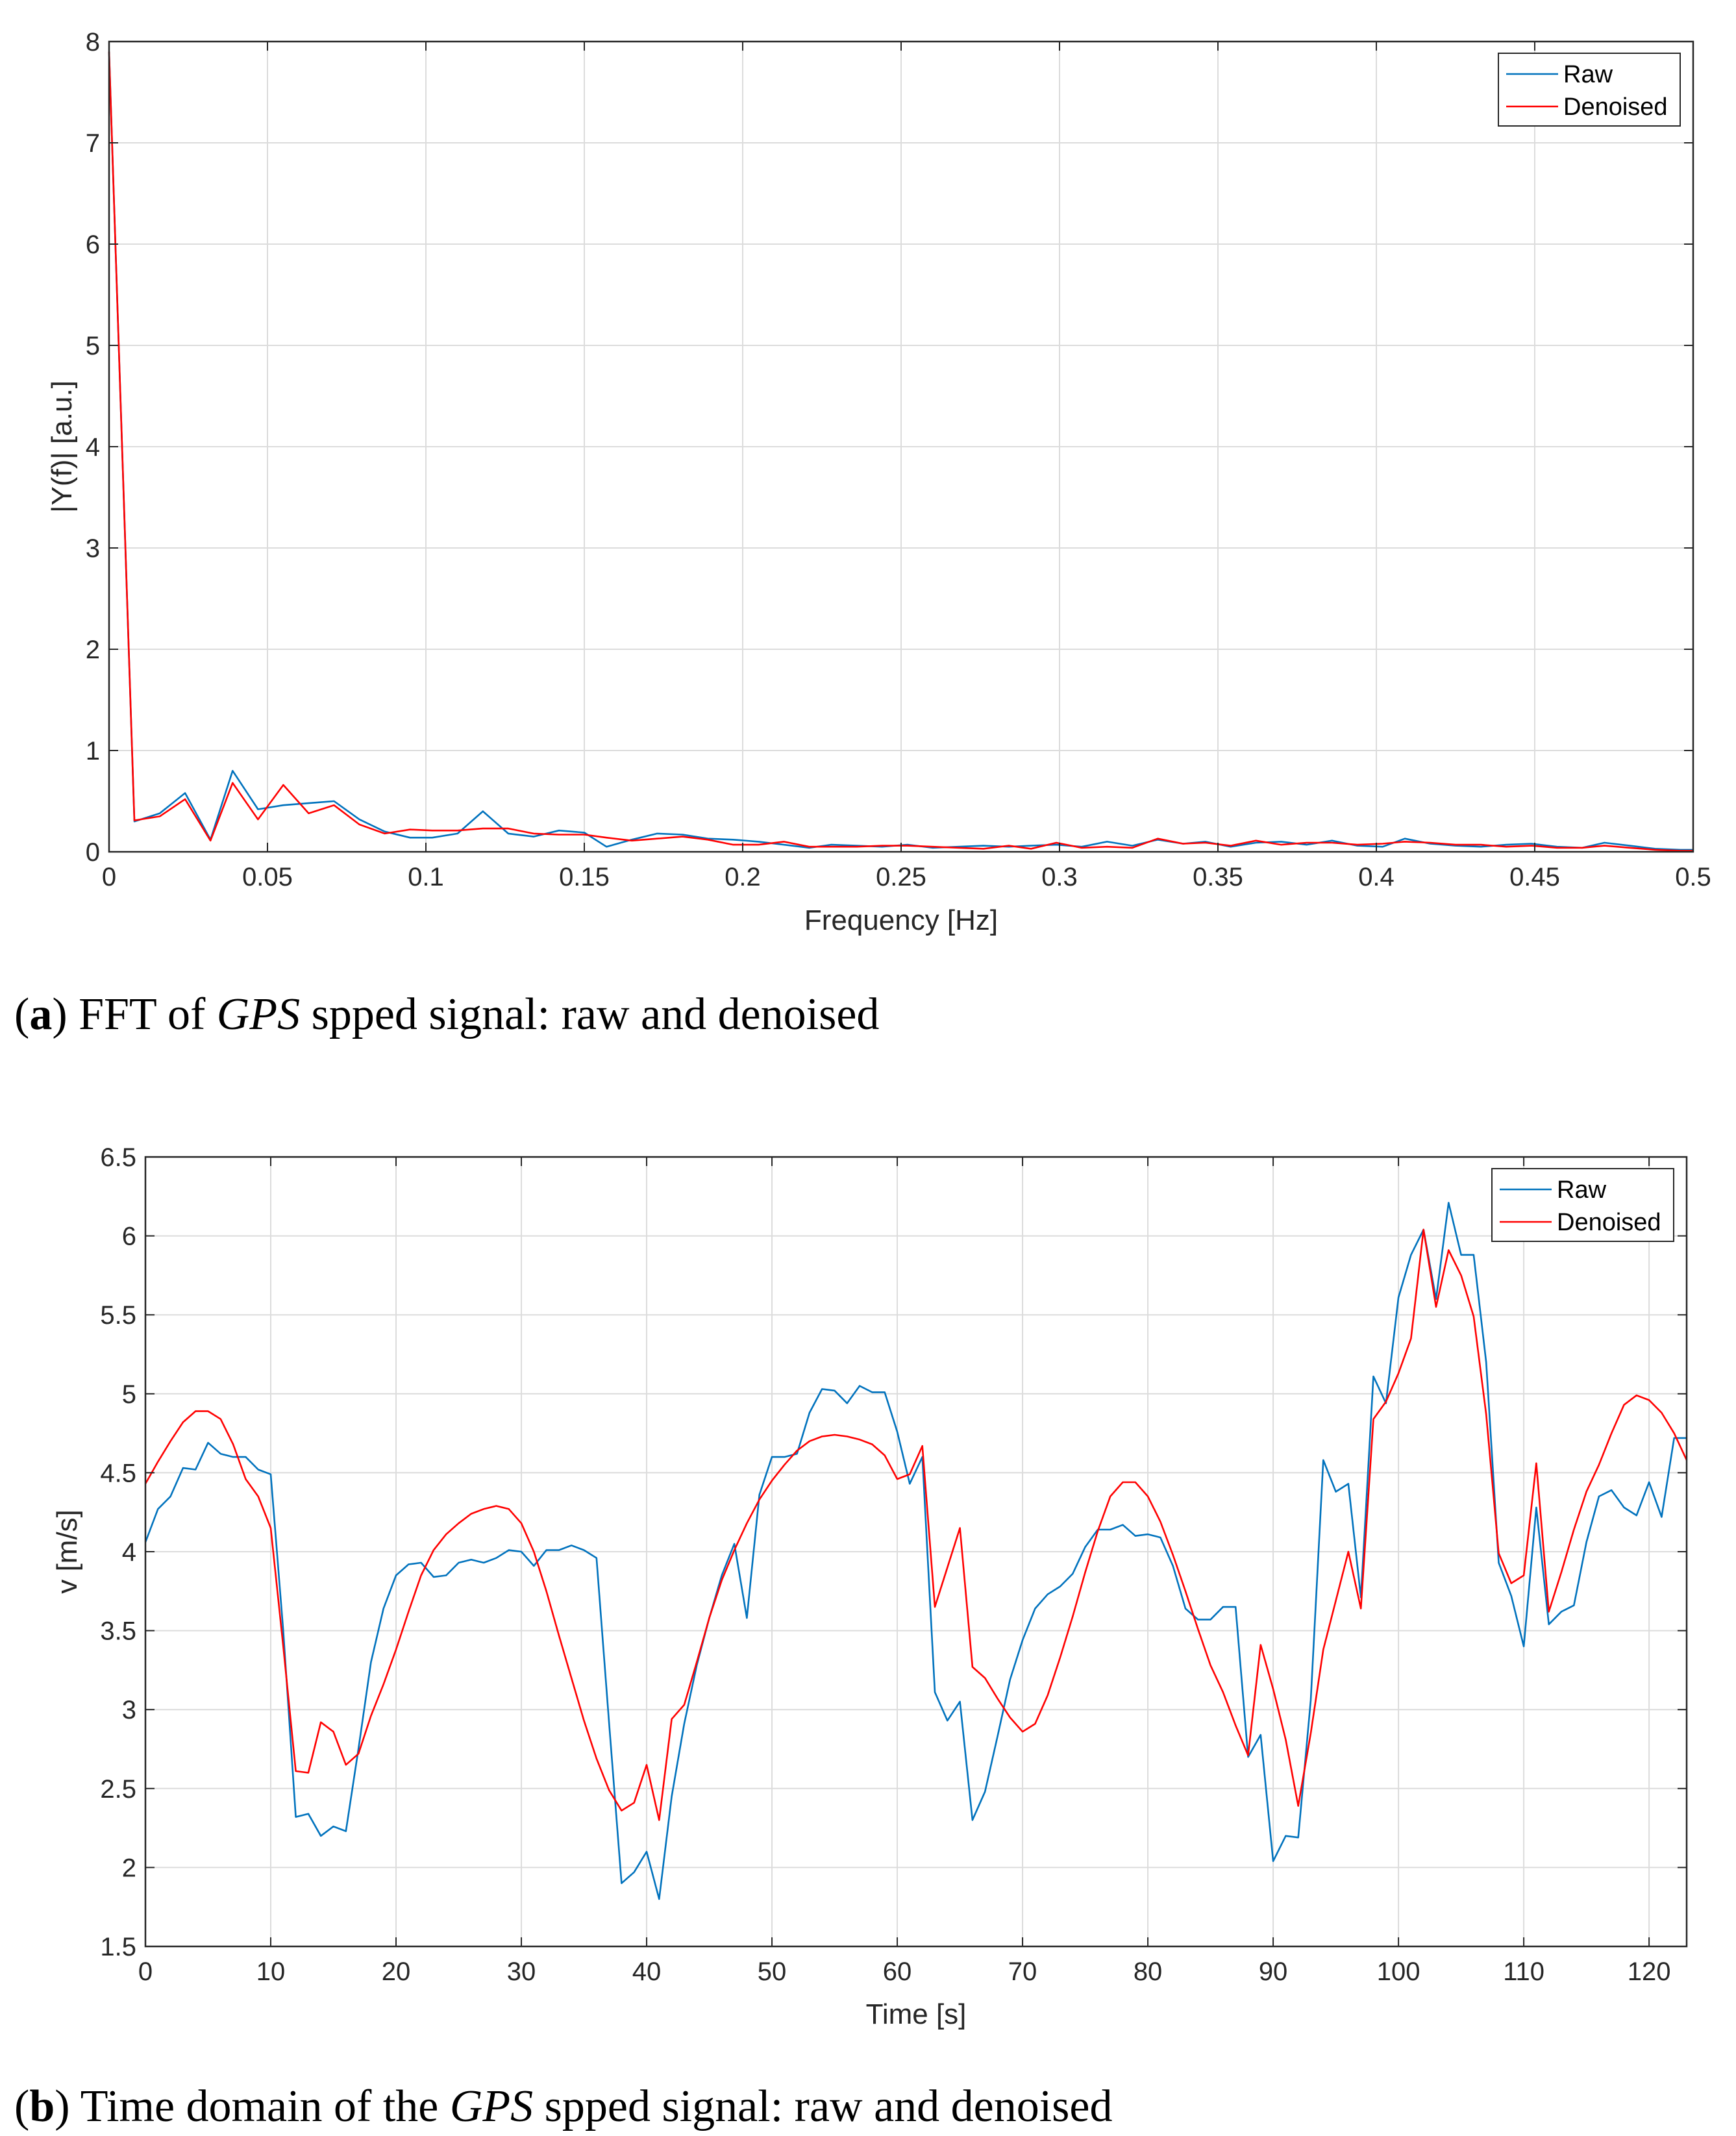  What do you see at coordinates (1376, 877) in the screenshot?
I see `x-tick-label: 0.4` at bounding box center [1376, 877].